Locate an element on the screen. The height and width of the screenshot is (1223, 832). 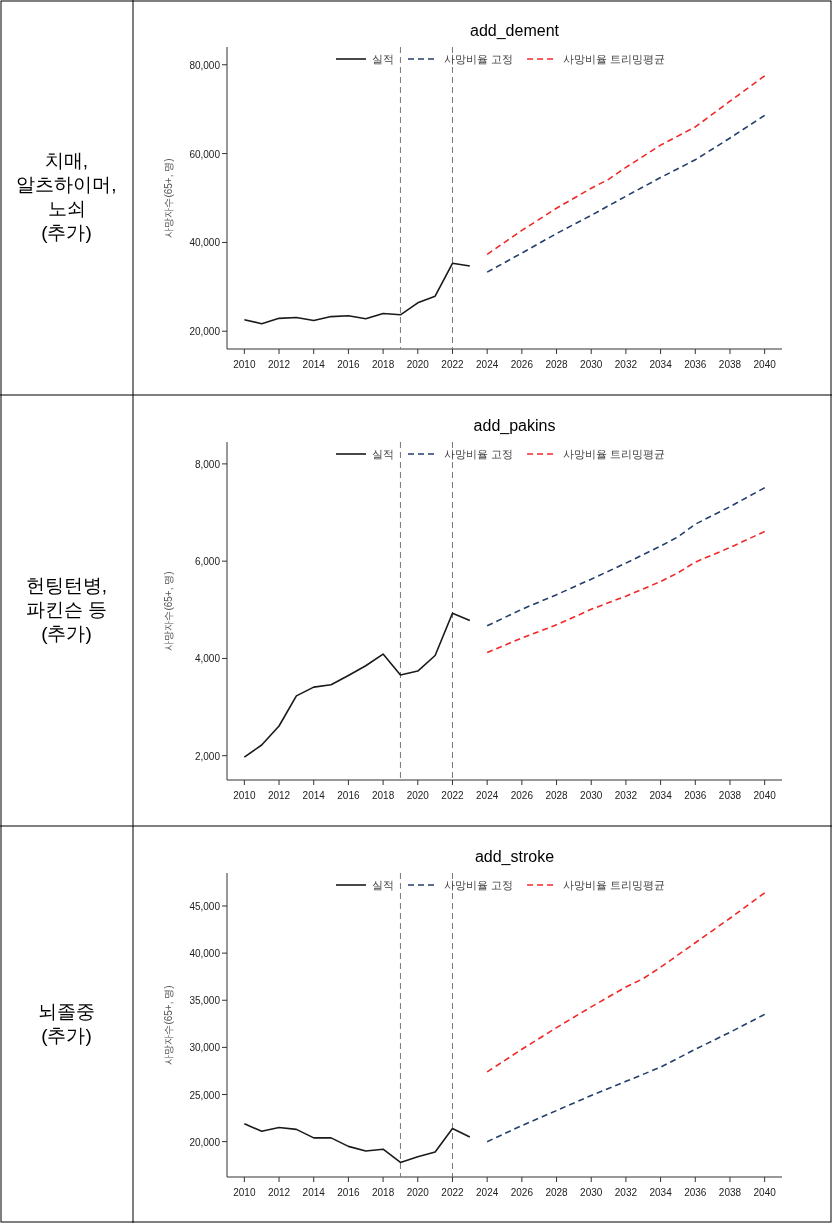
y-tick-label: 60,000 is located at coordinates (205, 154).